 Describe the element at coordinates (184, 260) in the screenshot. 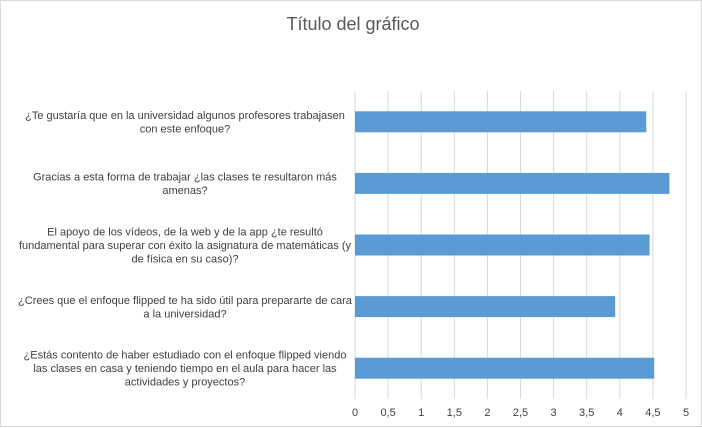

I see `category-label-line: de física en su caso)?` at that location.